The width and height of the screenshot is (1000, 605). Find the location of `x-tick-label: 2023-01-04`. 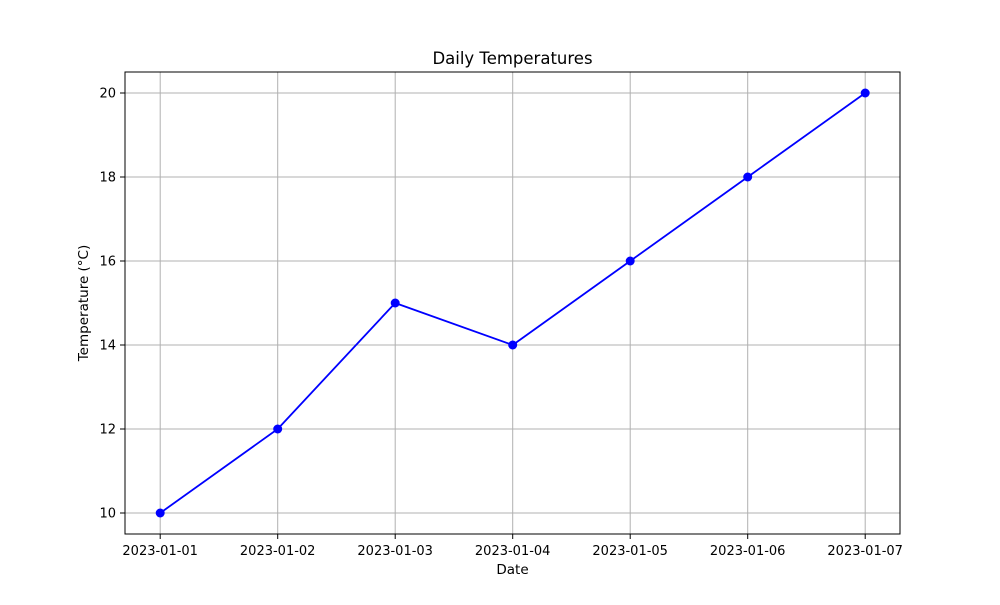

x-tick-label: 2023-01-04 is located at coordinates (513, 551).